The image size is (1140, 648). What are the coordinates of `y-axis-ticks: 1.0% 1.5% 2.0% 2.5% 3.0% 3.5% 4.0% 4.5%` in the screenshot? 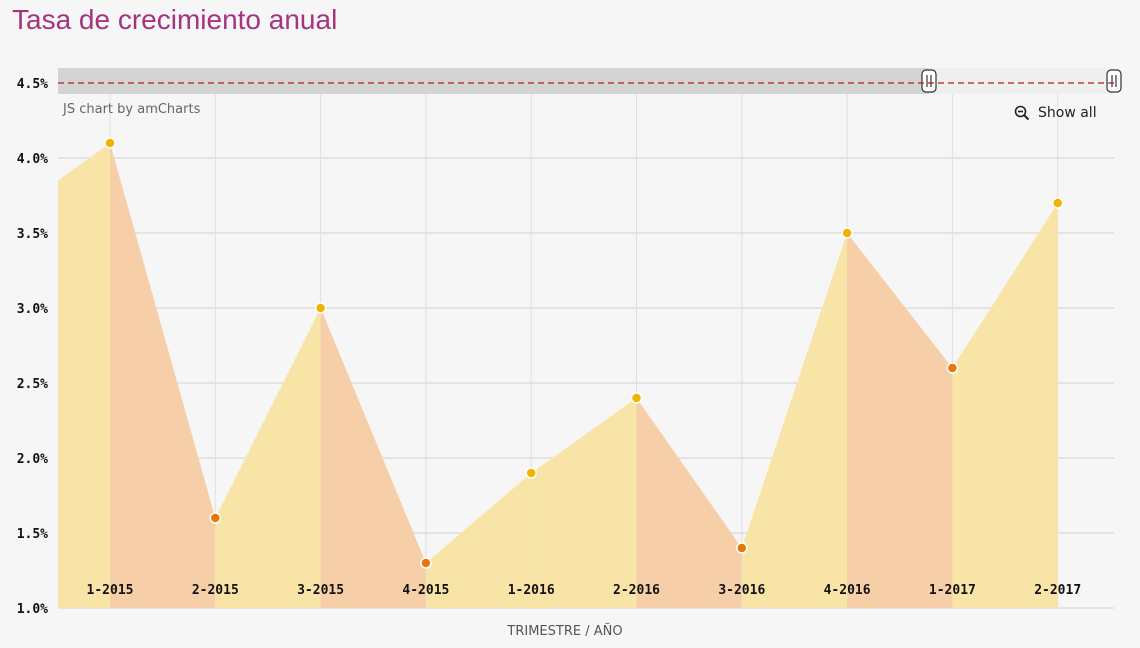 It's located at (32, 347).